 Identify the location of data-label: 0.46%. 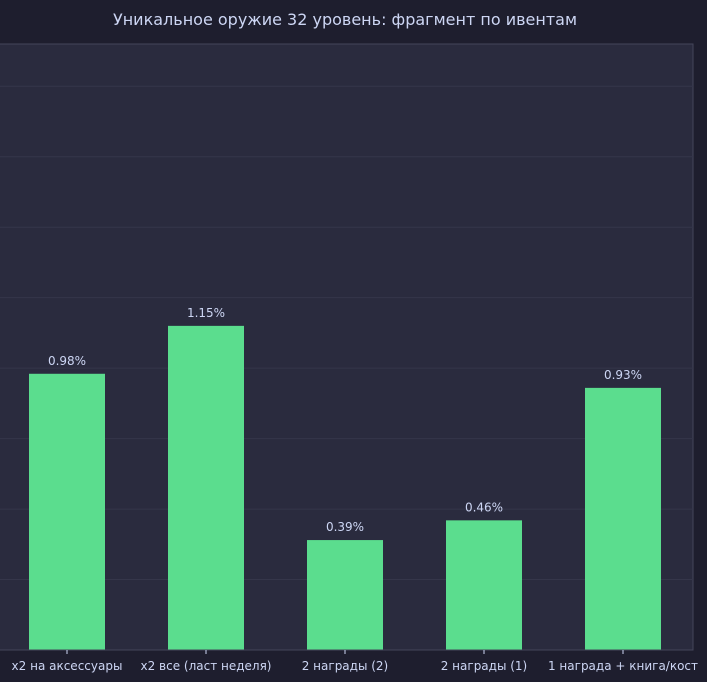
(484, 507).